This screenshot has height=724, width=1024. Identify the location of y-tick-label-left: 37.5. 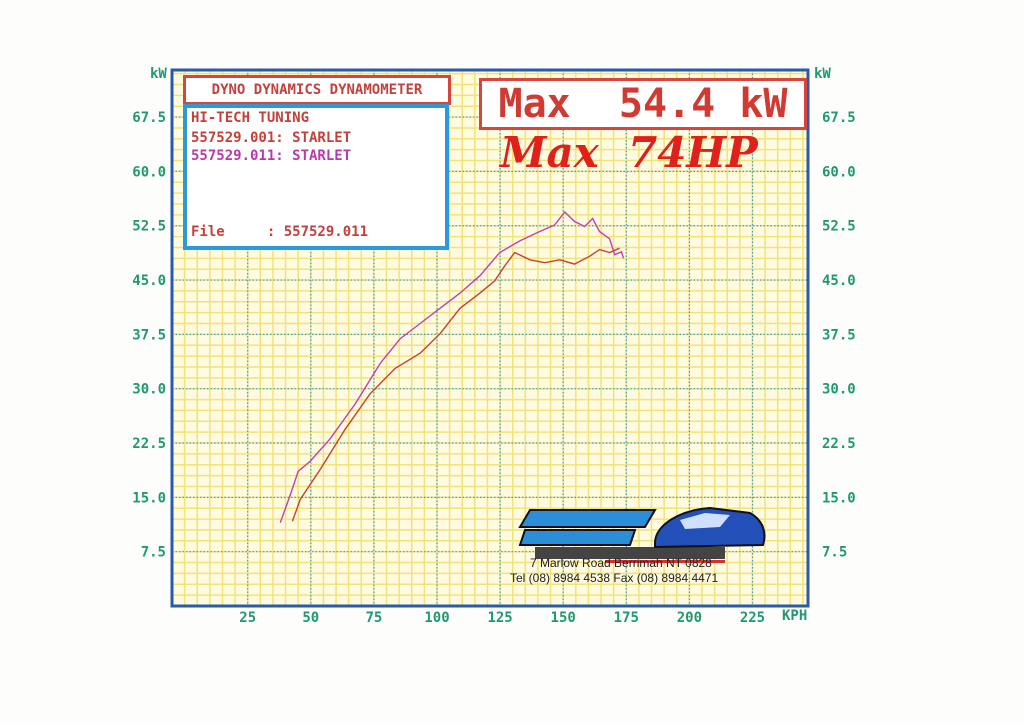
(149, 335).